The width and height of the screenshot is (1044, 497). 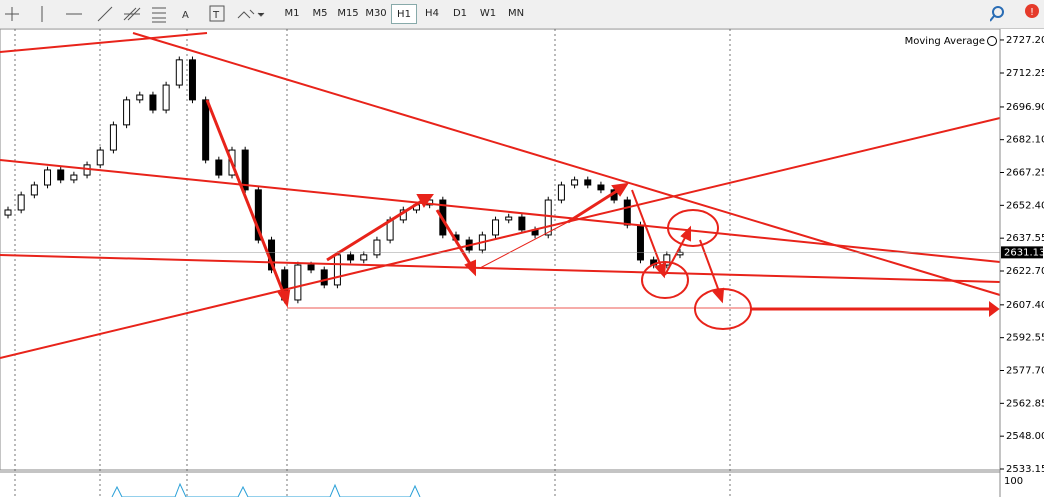 I want to click on y-tick-label: 2696.90, so click(x=1025, y=107).